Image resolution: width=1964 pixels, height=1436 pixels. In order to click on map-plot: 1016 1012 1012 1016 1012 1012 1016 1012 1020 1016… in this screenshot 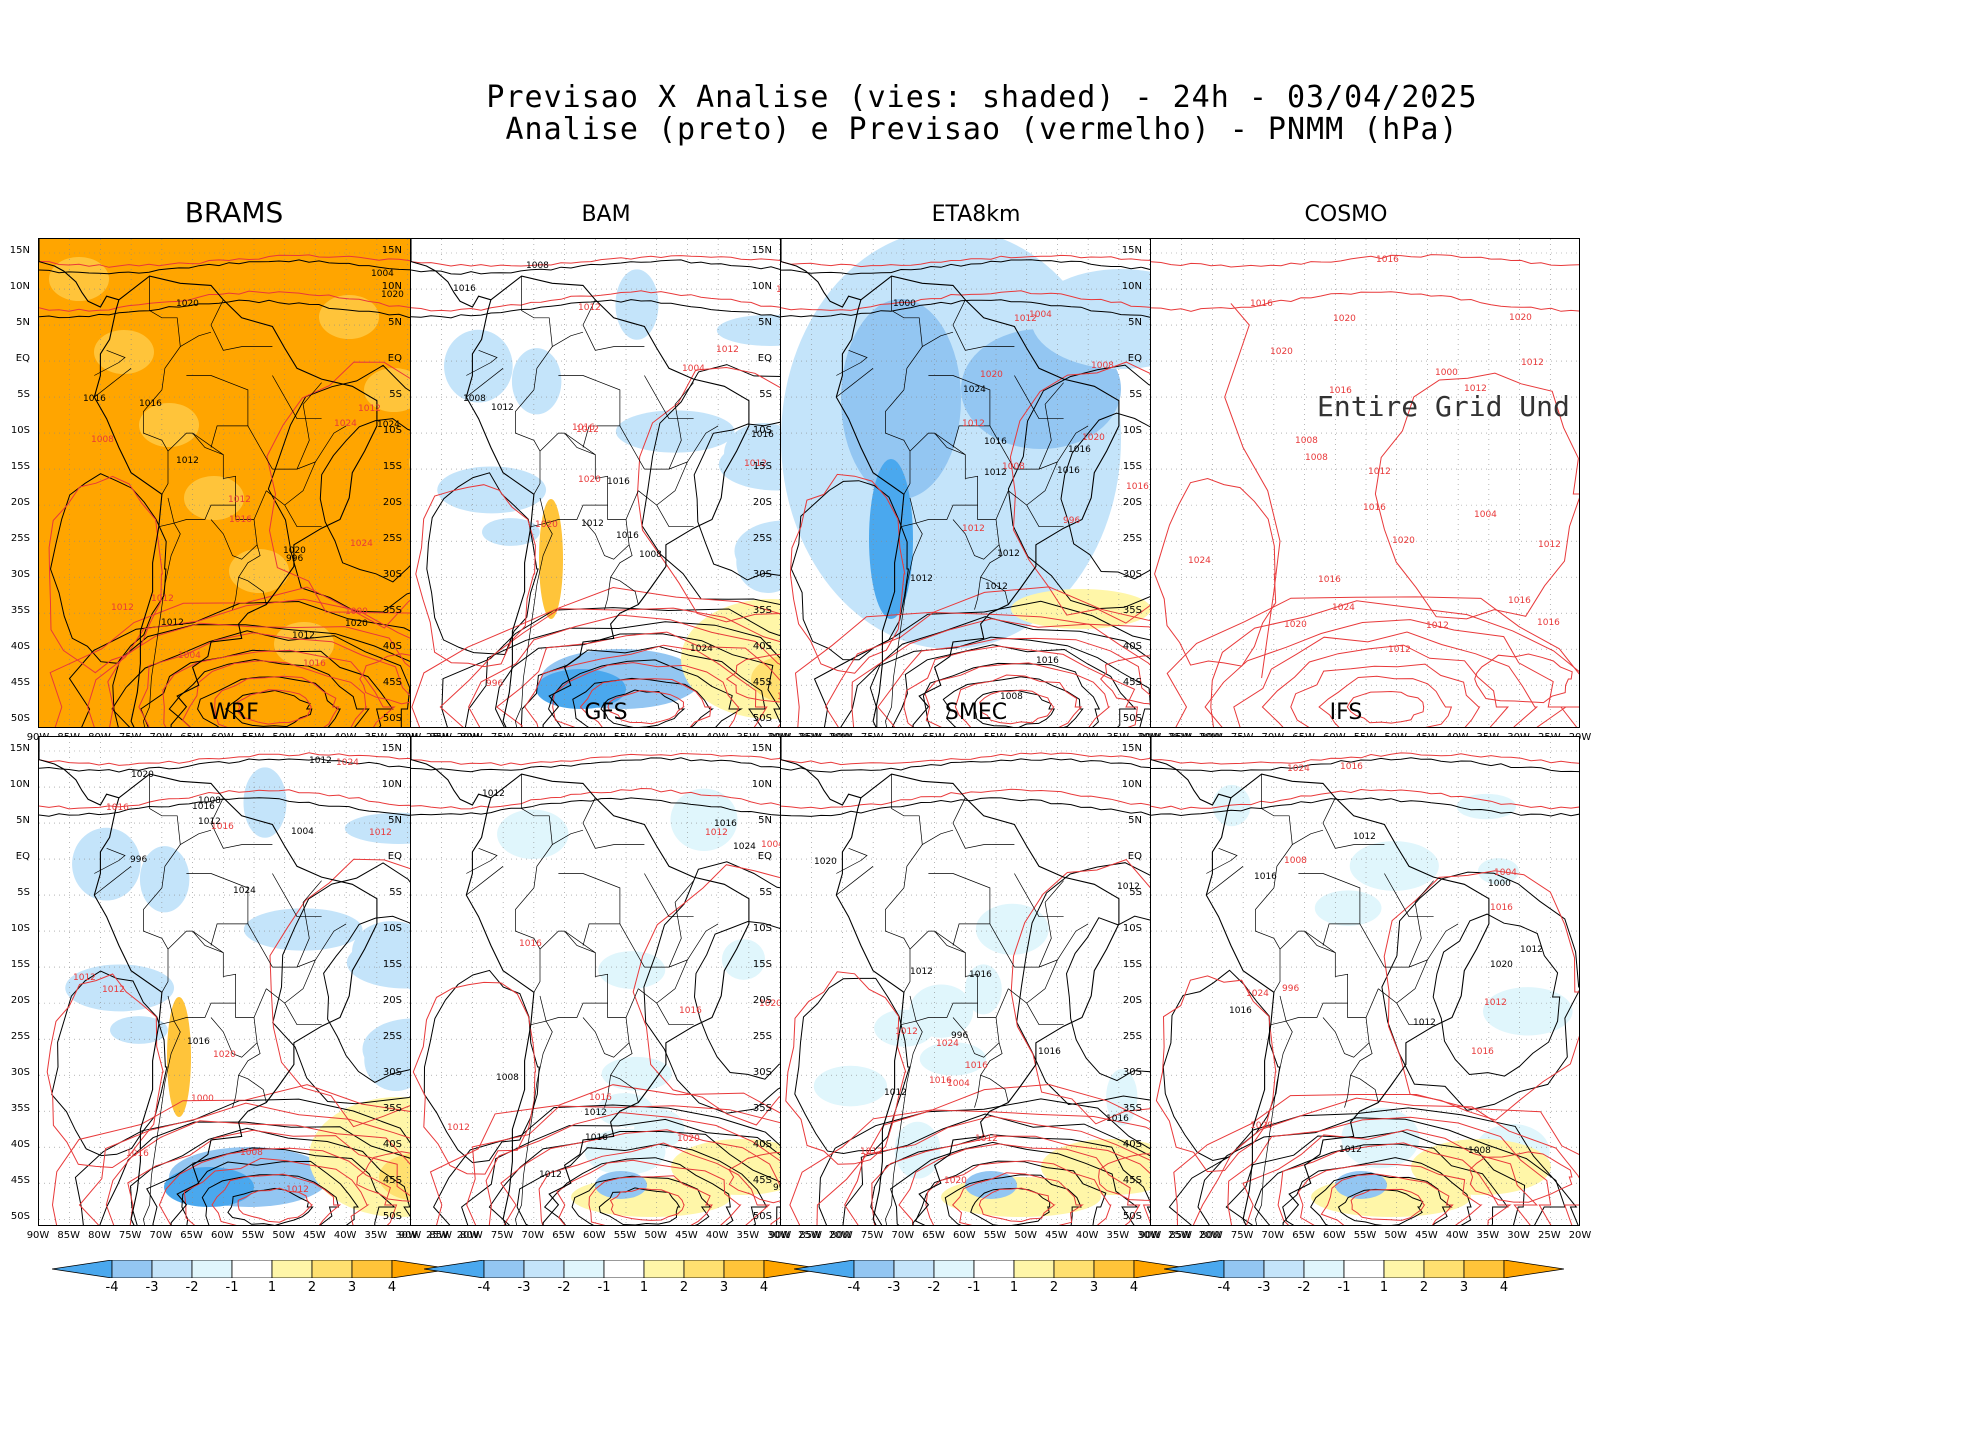, I will do `click(995, 981)`.